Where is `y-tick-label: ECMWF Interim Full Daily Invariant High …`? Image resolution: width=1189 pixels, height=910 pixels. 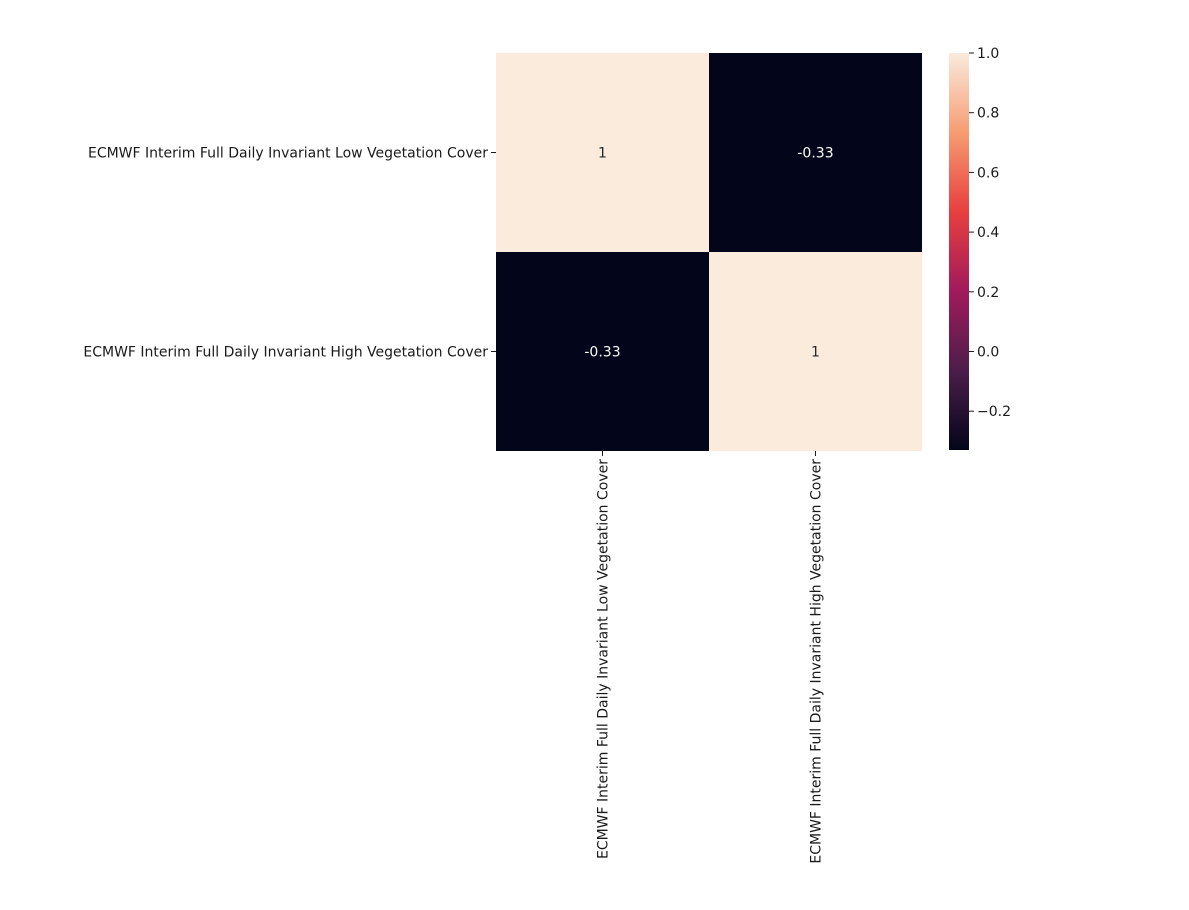
y-tick-label: ECMWF Interim Full Daily Invariant High … is located at coordinates (285, 353).